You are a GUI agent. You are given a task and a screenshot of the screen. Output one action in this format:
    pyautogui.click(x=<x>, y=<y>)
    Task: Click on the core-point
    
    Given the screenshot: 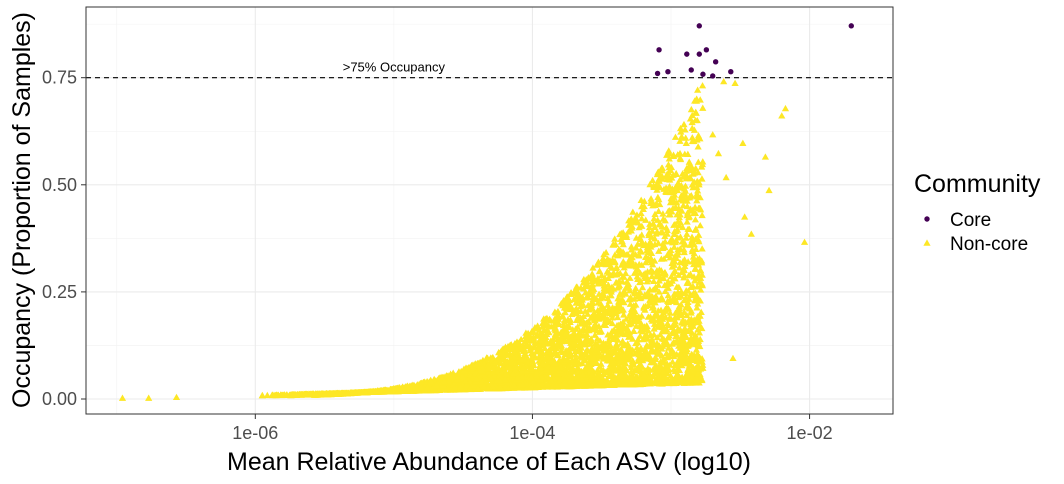 What is the action you would take?
    pyautogui.click(x=703, y=74)
    